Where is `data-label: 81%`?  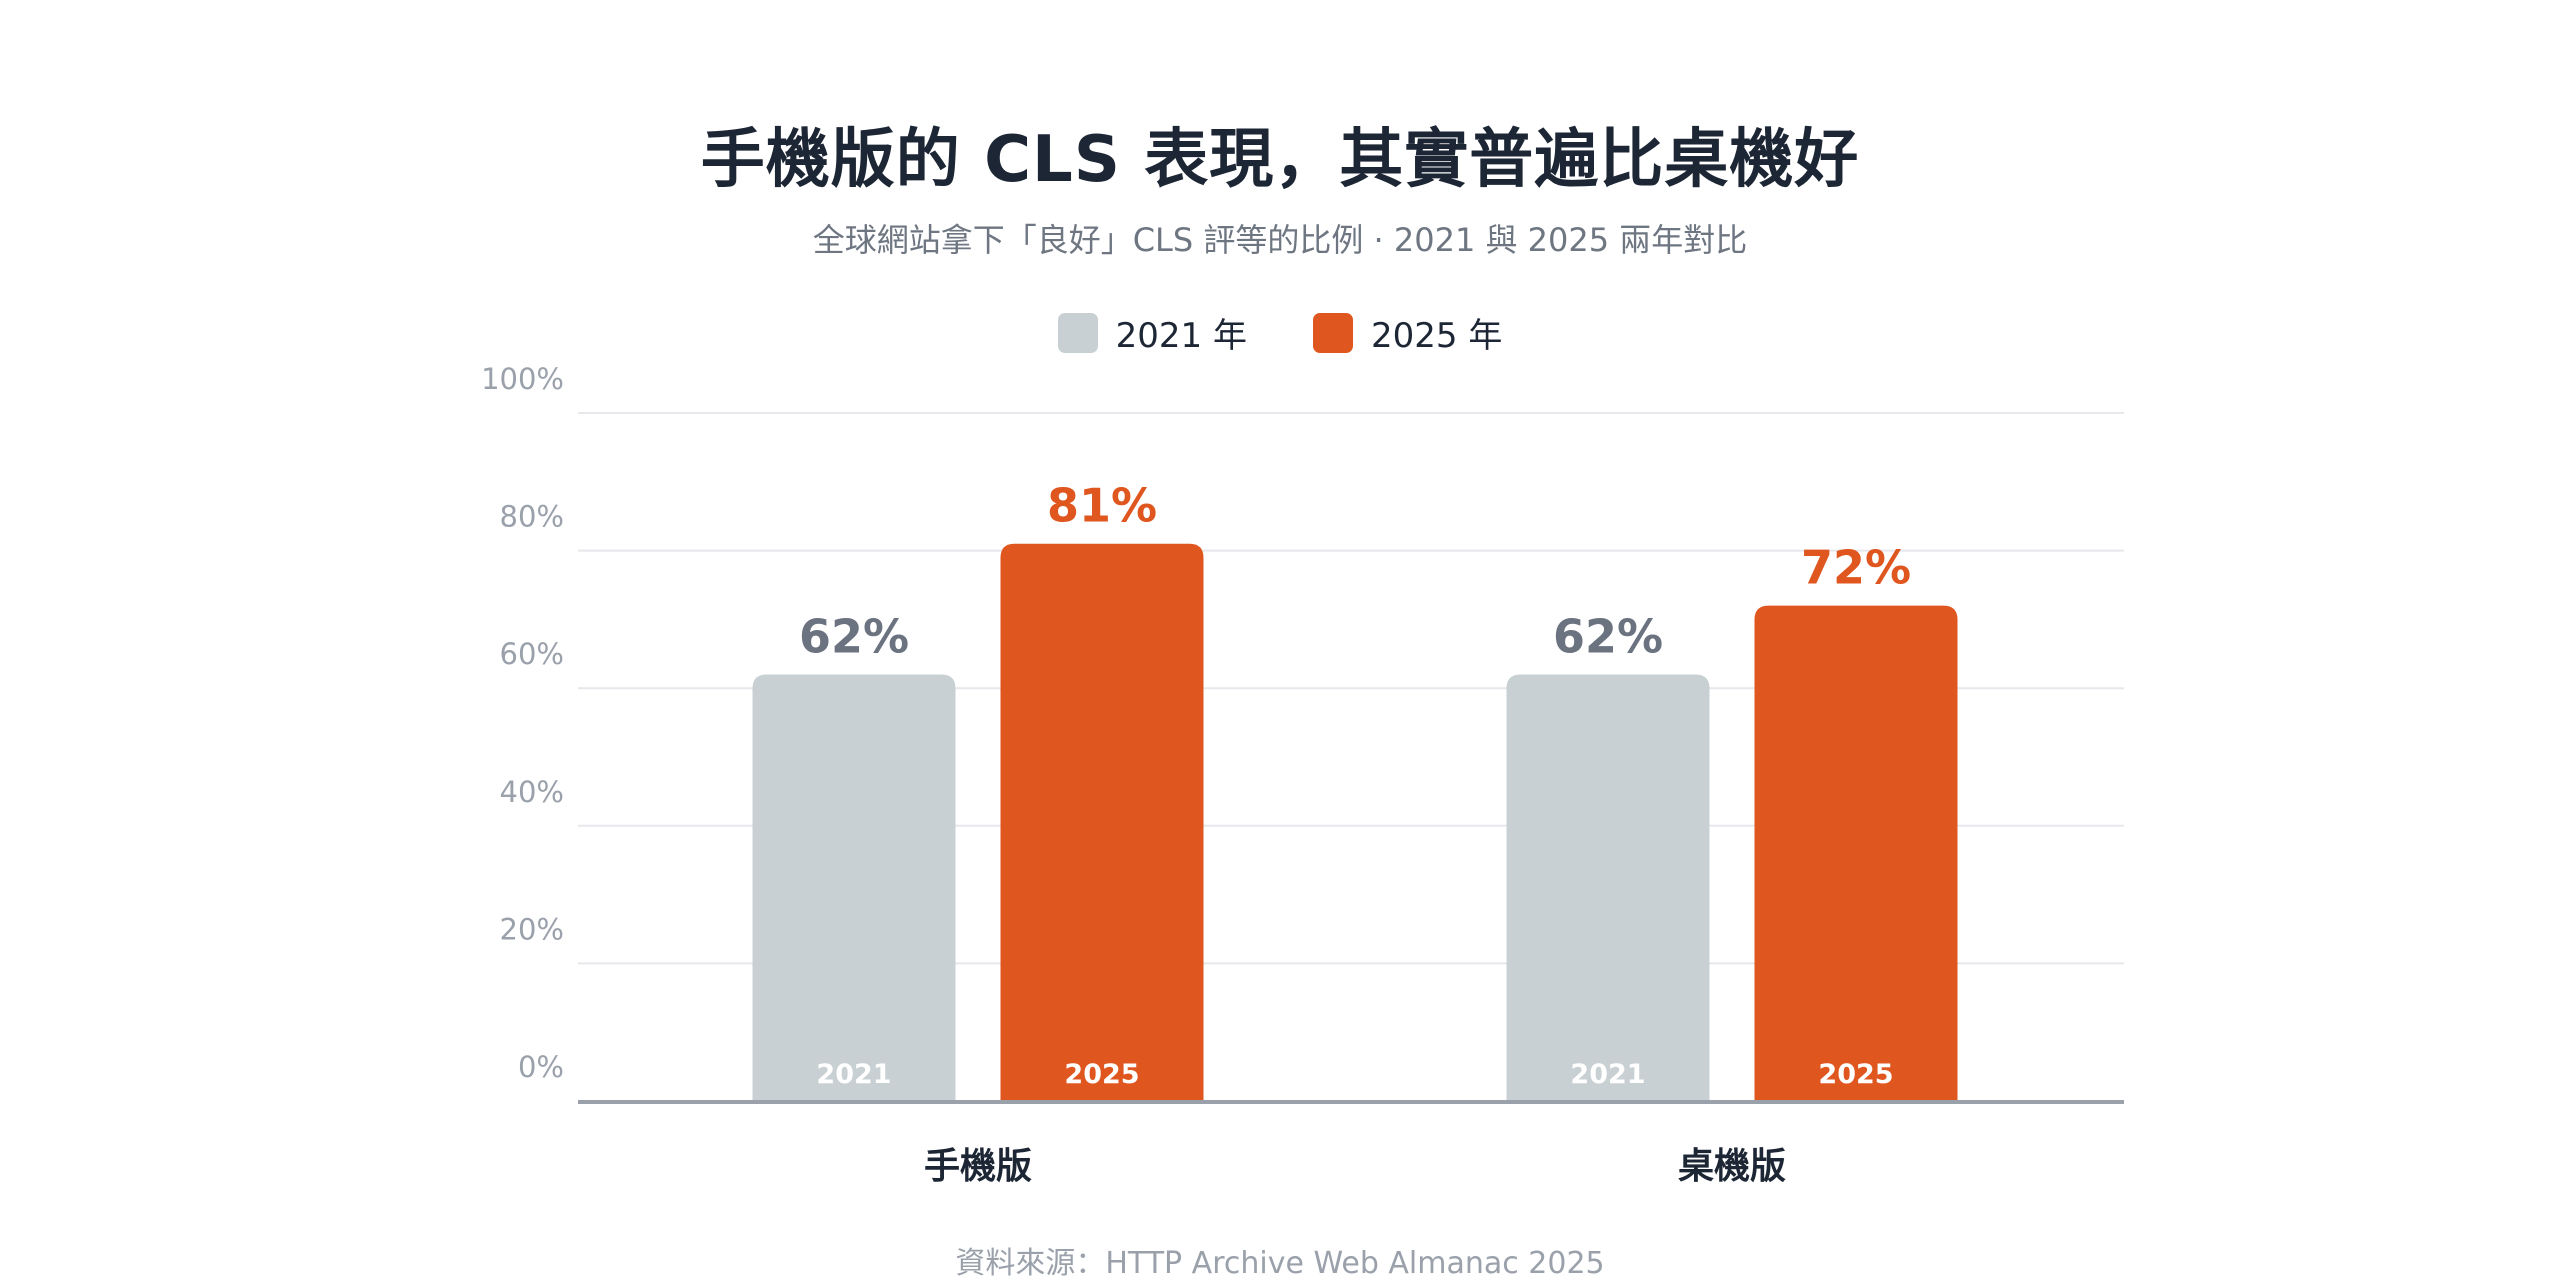
data-label: 81% is located at coordinates (1102, 506).